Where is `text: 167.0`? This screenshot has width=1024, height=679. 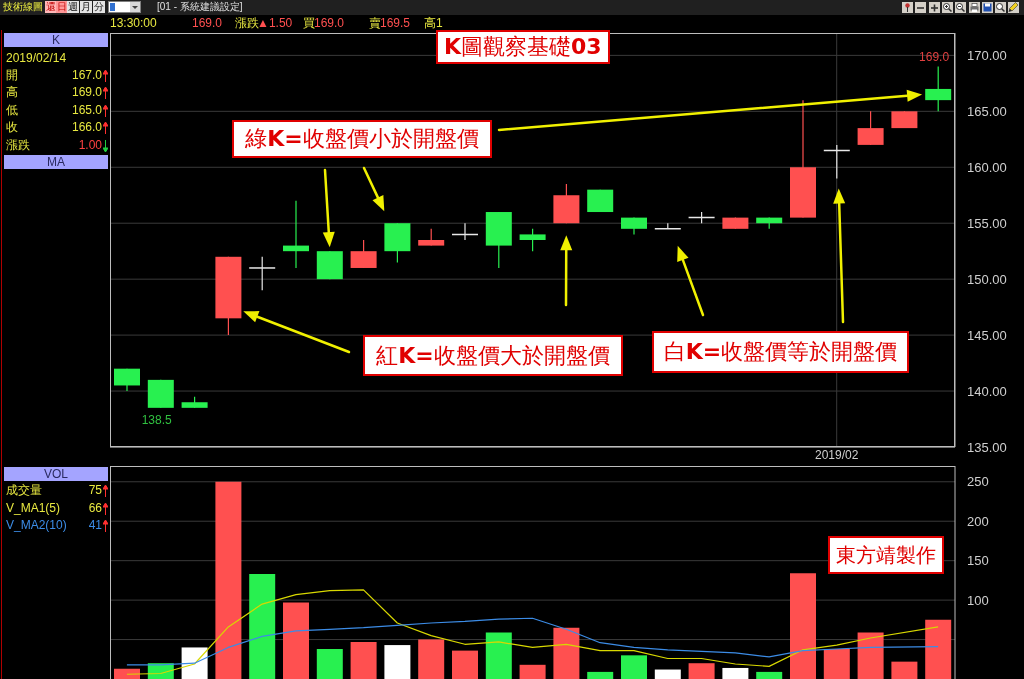
text: 167.0 is located at coordinates (87, 75).